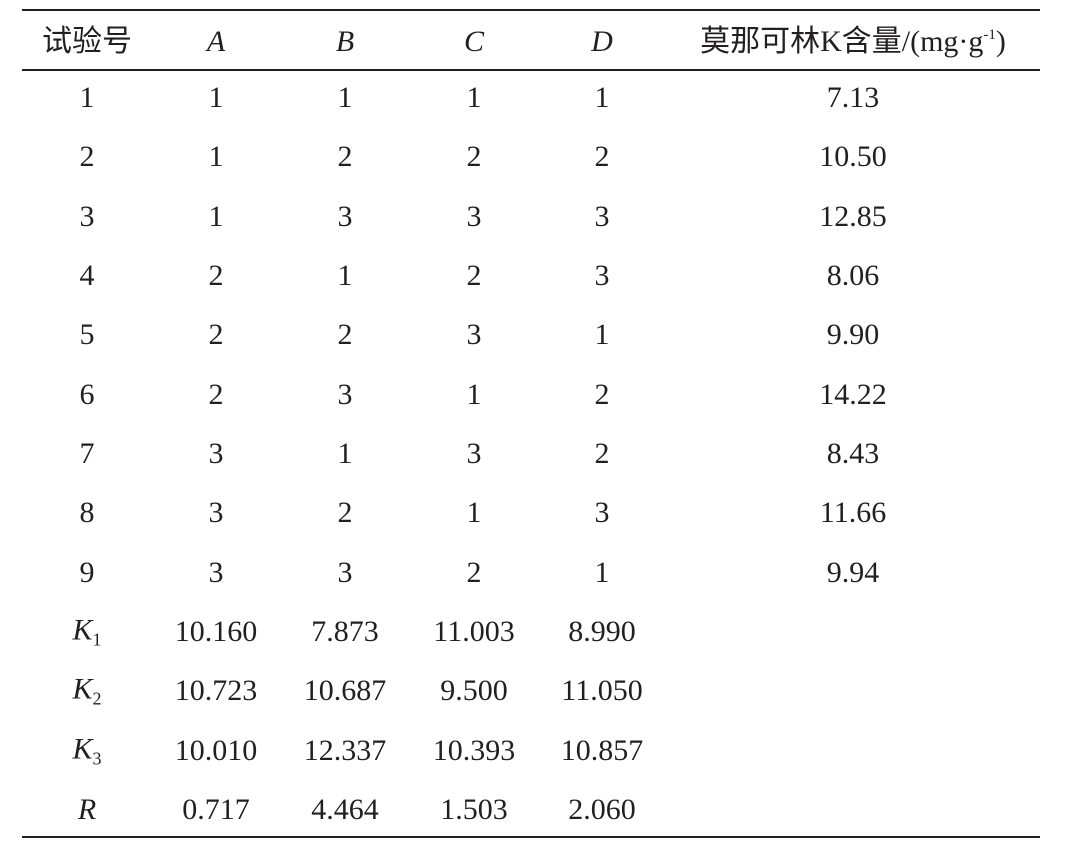 The height and width of the screenshot is (855, 1068). What do you see at coordinates (602, 809) in the screenshot?
I see `table-cell: 2.060` at bounding box center [602, 809].